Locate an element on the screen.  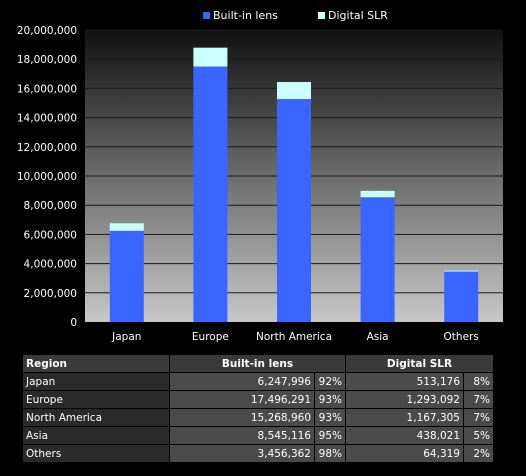
x-tick-label: Others is located at coordinates (461, 337).